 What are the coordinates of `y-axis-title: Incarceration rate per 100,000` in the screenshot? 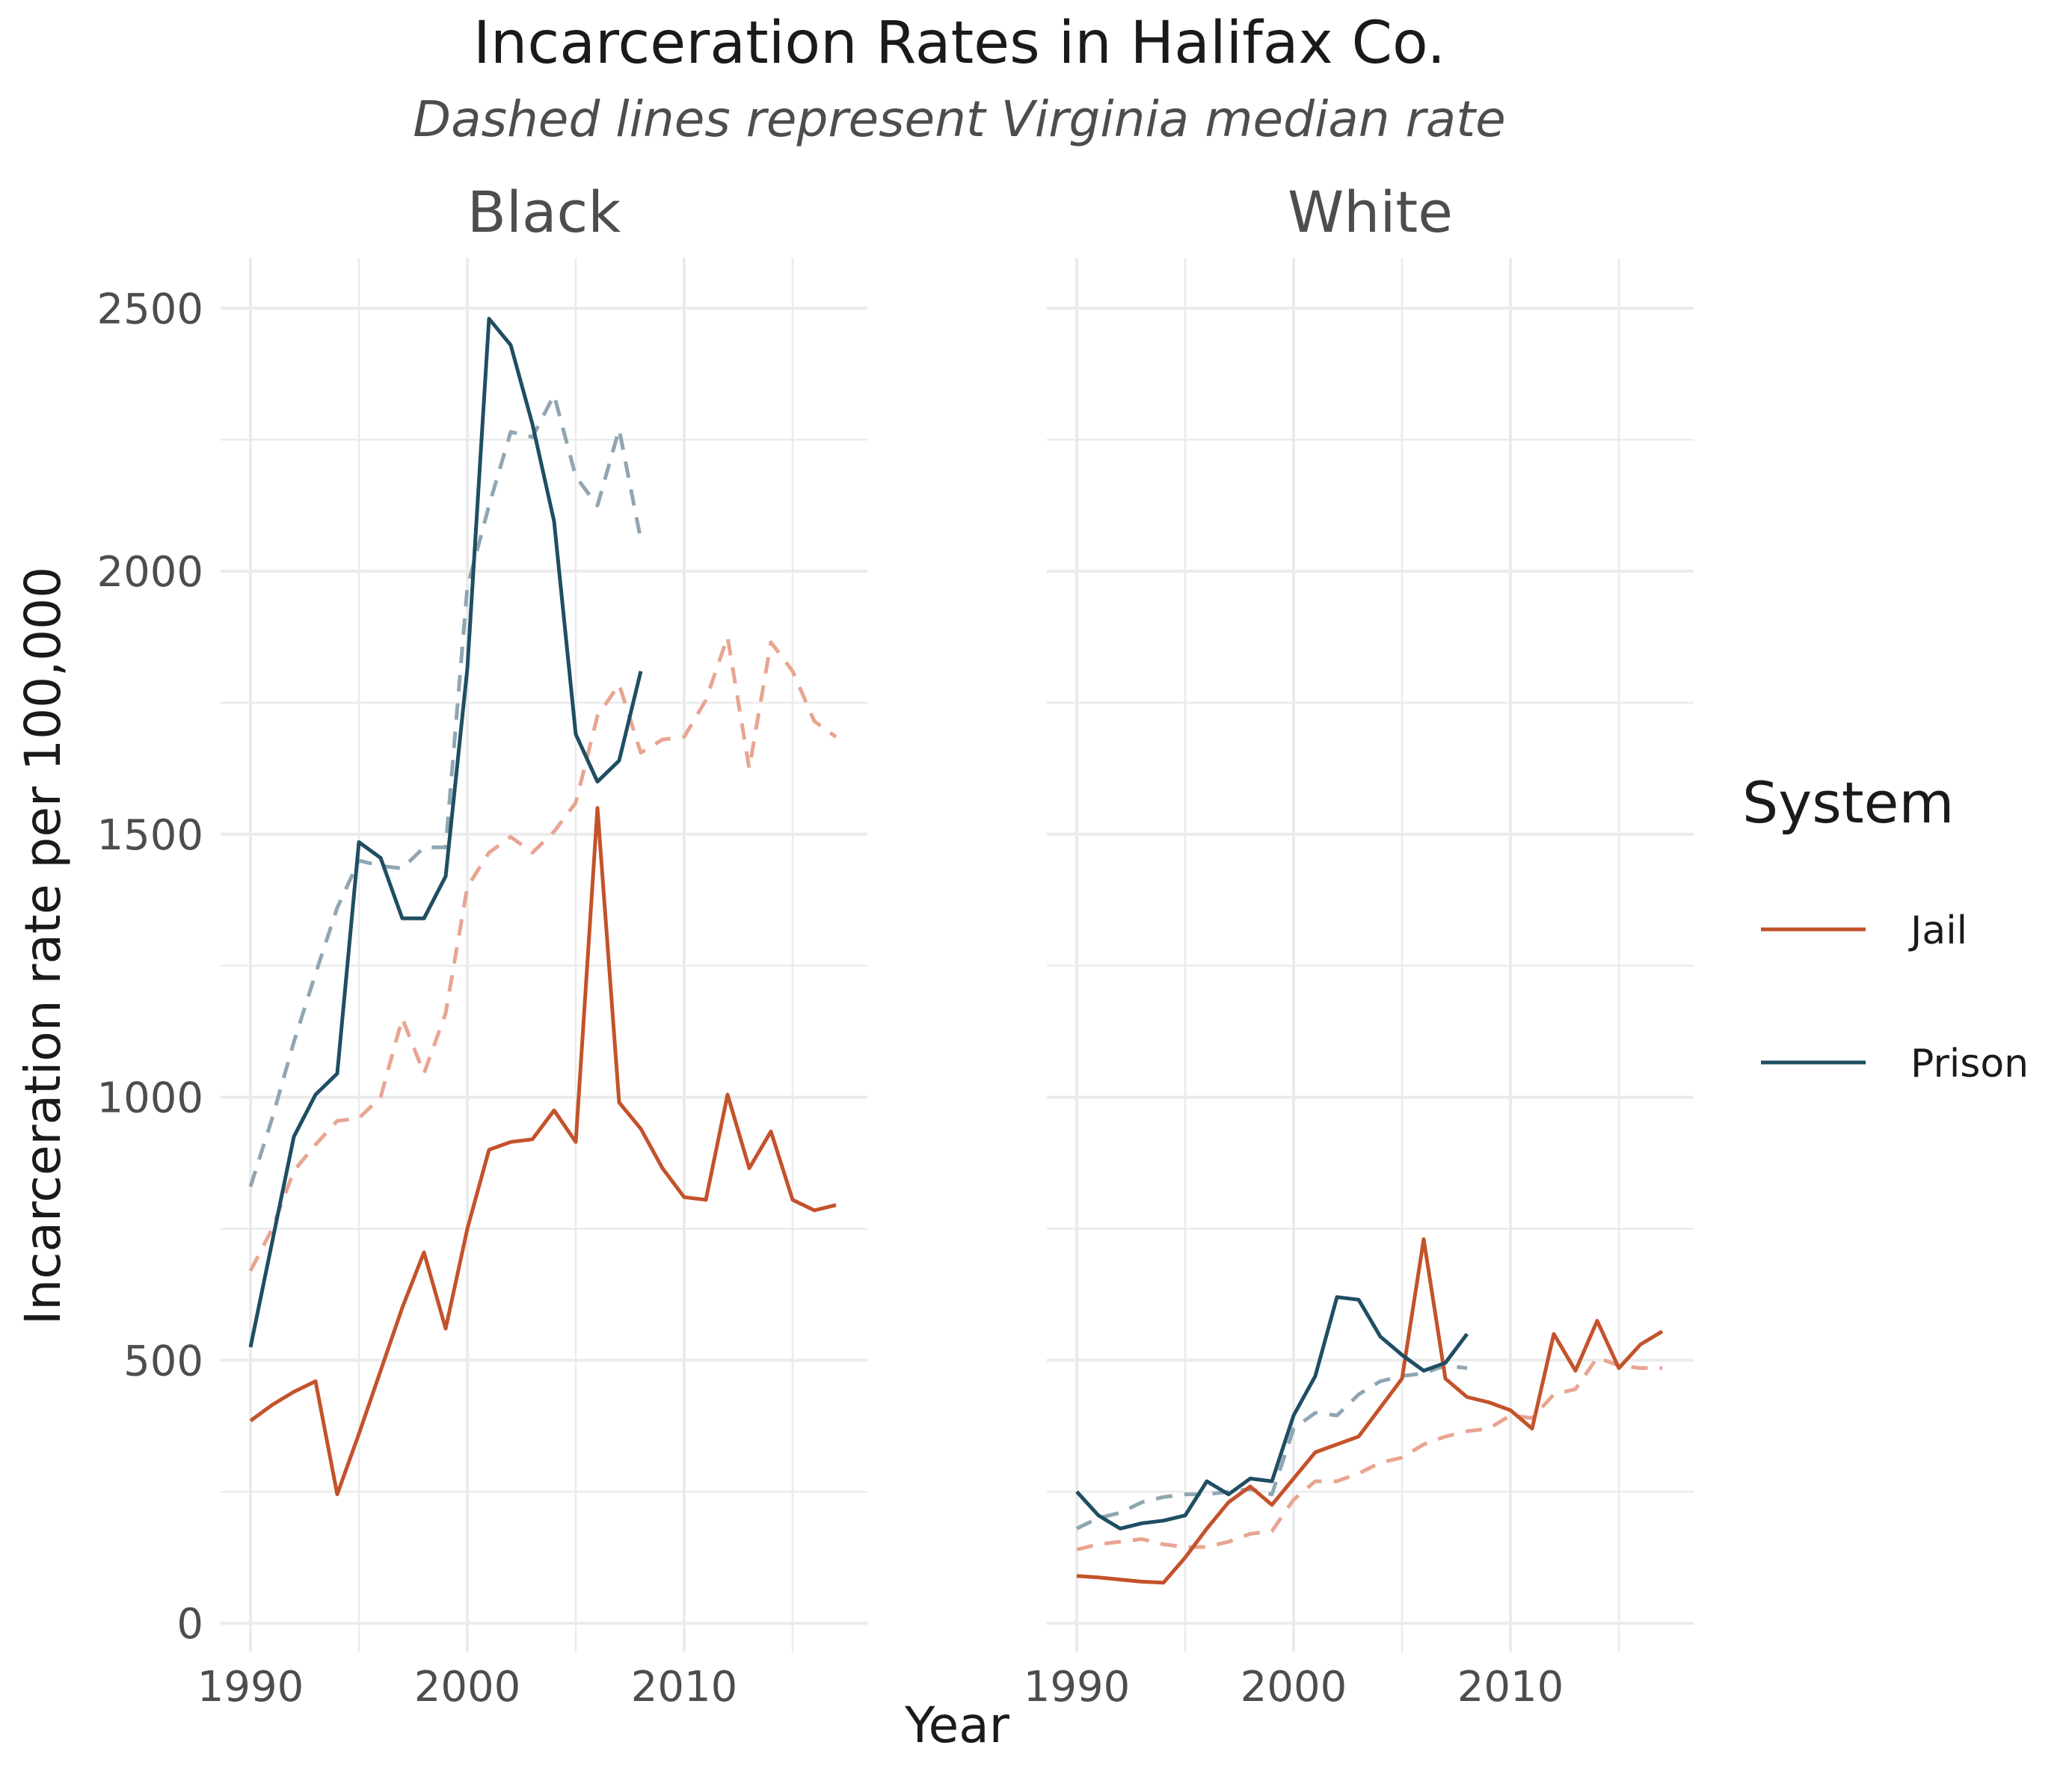 It's located at (43, 946).